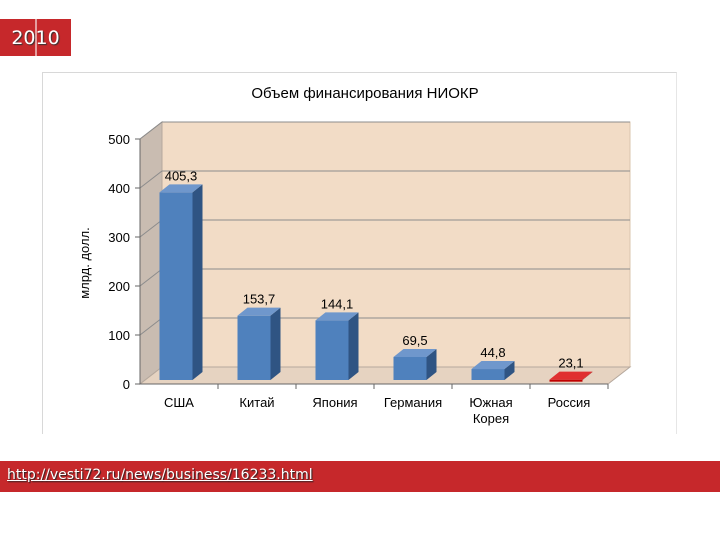 The width and height of the screenshot is (720, 540). I want to click on x-tick-label: Китай, so click(256, 402).